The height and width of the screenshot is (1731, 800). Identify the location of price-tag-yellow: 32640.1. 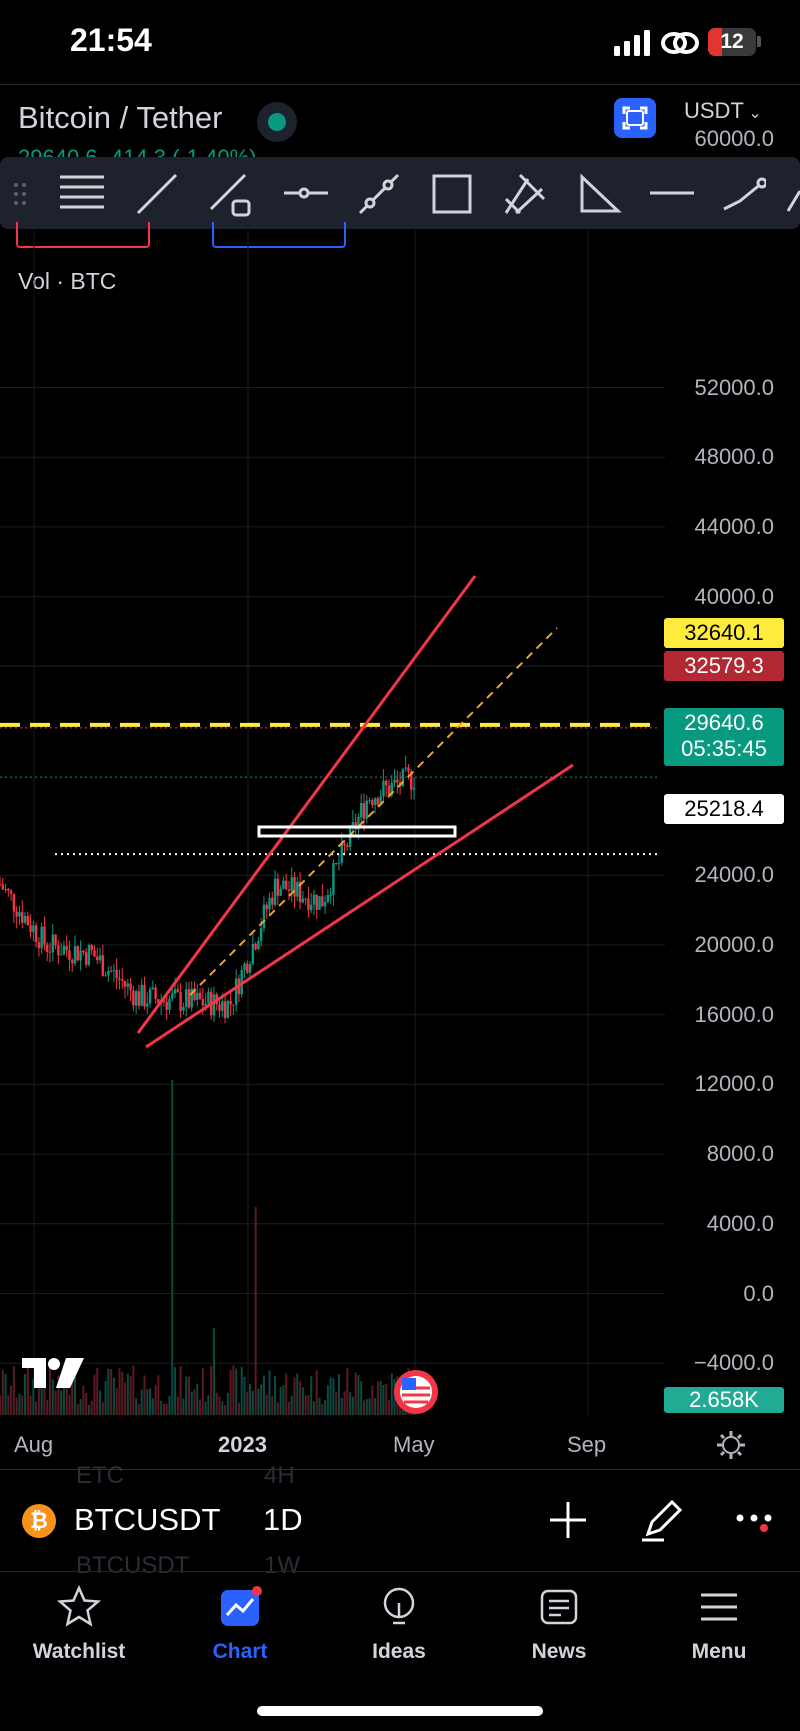
(724, 633).